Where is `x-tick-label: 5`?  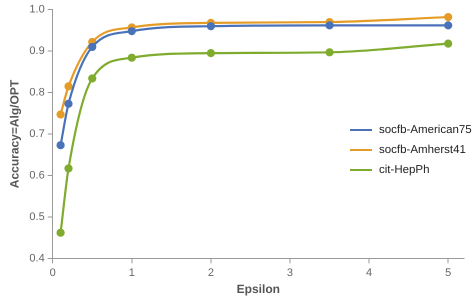
x-tick-label: 5 is located at coordinates (448, 273).